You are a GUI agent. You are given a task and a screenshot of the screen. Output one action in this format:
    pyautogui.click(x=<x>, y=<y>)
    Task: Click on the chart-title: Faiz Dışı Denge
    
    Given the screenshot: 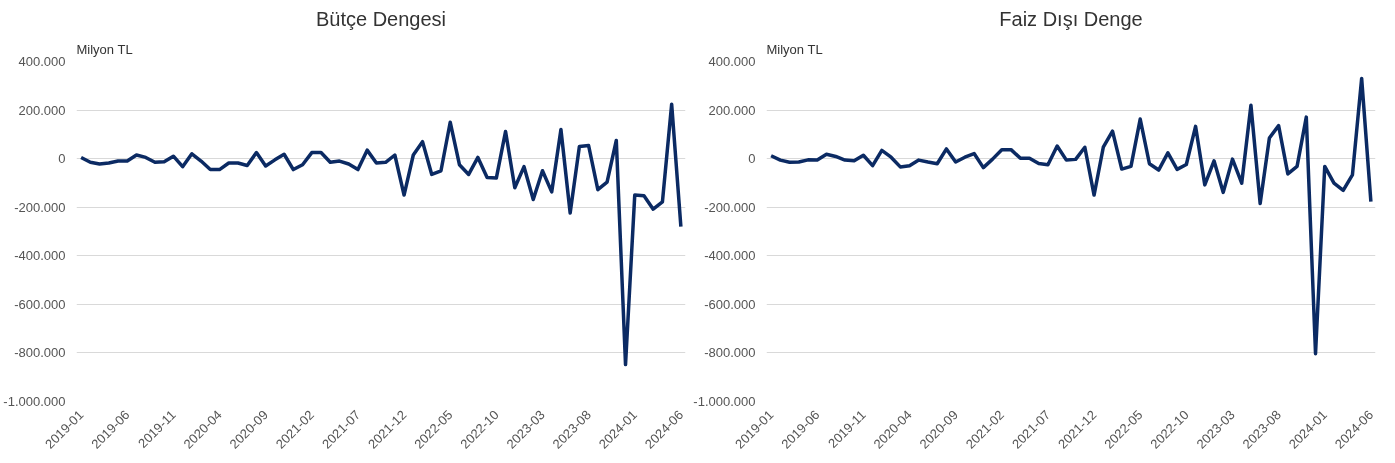 What is the action you would take?
    pyautogui.click(x=1071, y=18)
    